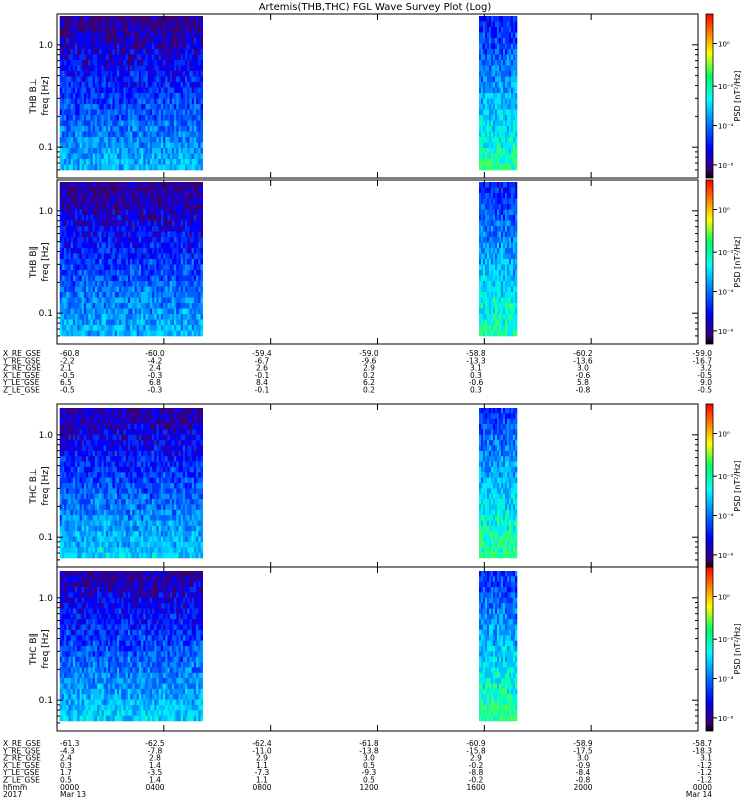 This screenshot has height=800, width=750. I want to click on ephem-value: 2.1, so click(66, 368).